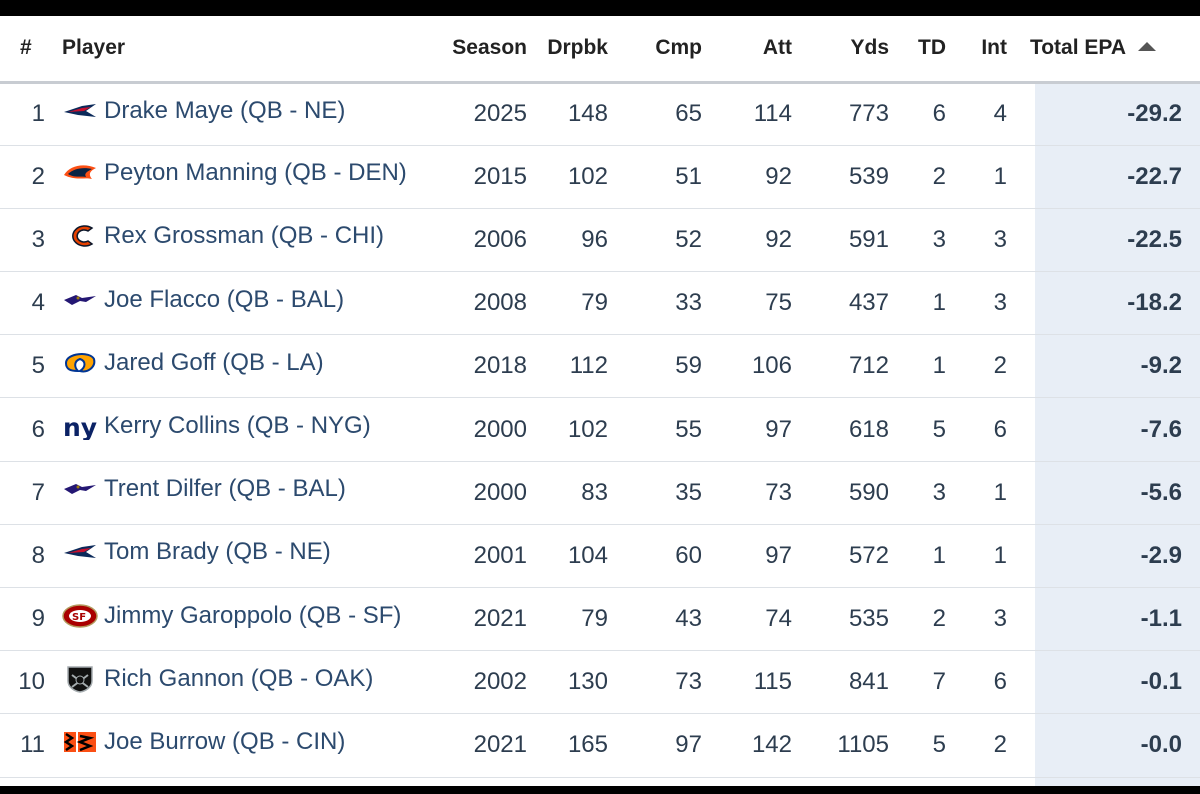 Image resolution: width=1200 pixels, height=794 pixels. Describe the element at coordinates (1107, 556) in the screenshot. I see `total-epa-cell: -2.9` at that location.